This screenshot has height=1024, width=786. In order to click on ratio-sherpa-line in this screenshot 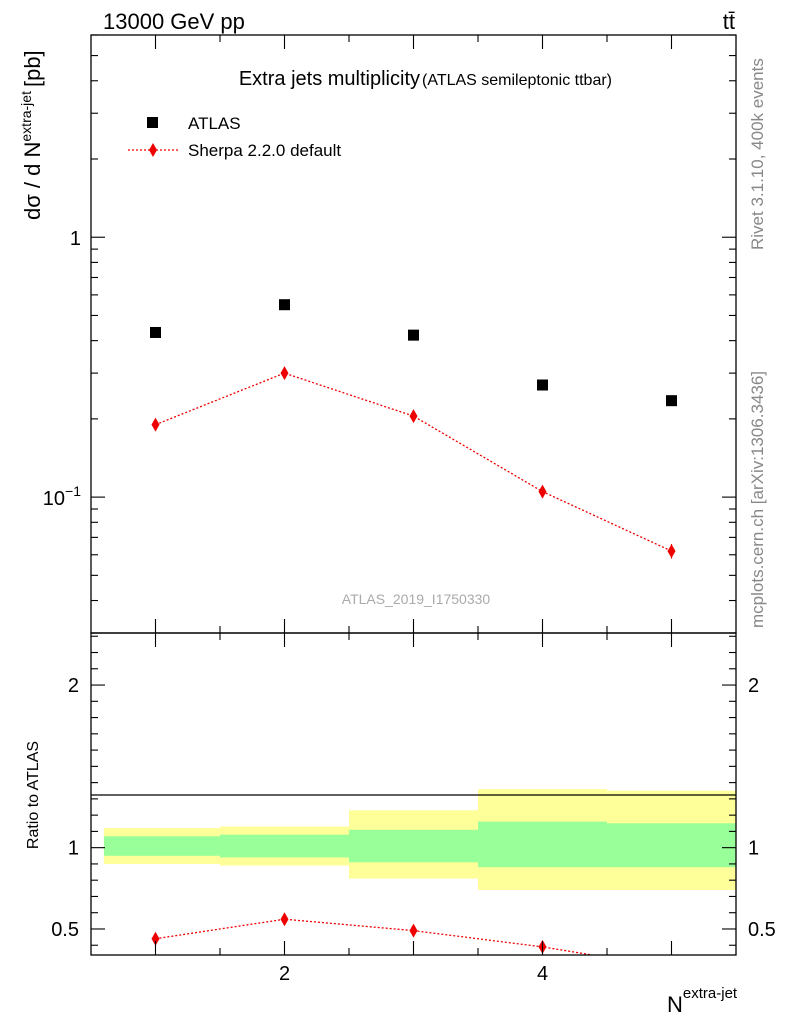, I will do `click(376, 936)`.